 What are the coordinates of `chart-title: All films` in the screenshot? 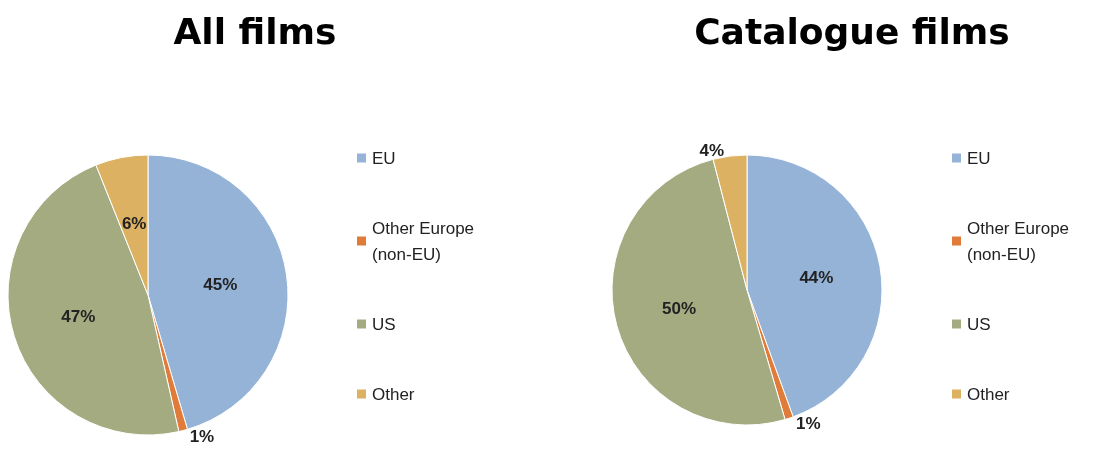 It's located at (255, 31).